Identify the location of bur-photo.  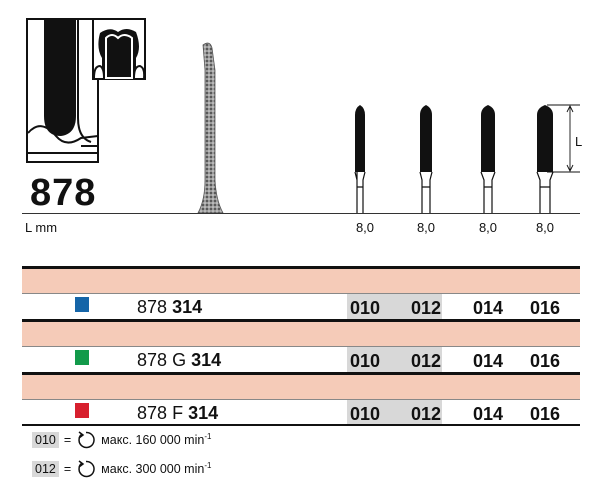
(210, 128).